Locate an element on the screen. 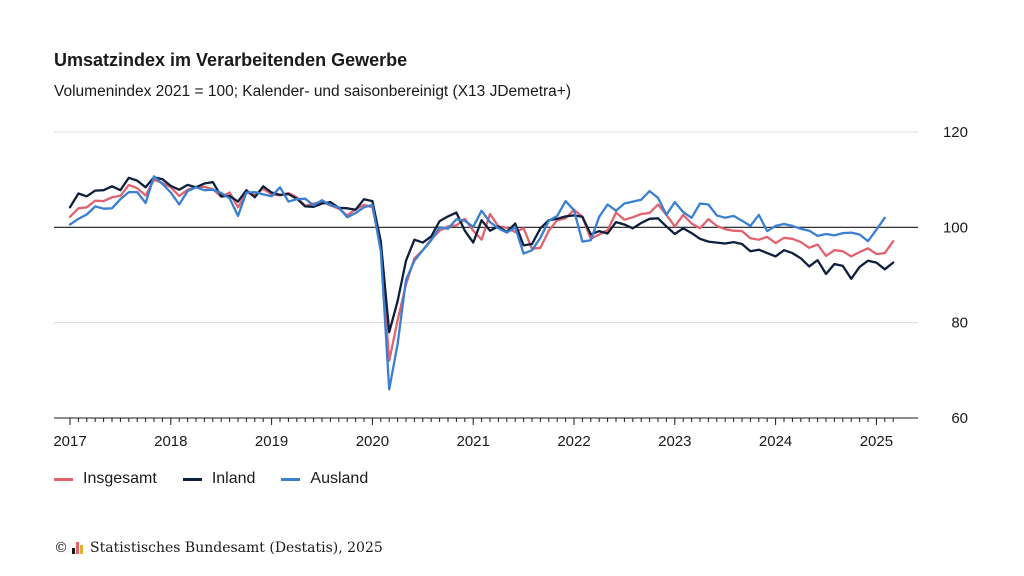 The width and height of the screenshot is (1024, 576). destatis-logo-icon is located at coordinates (77, 548).